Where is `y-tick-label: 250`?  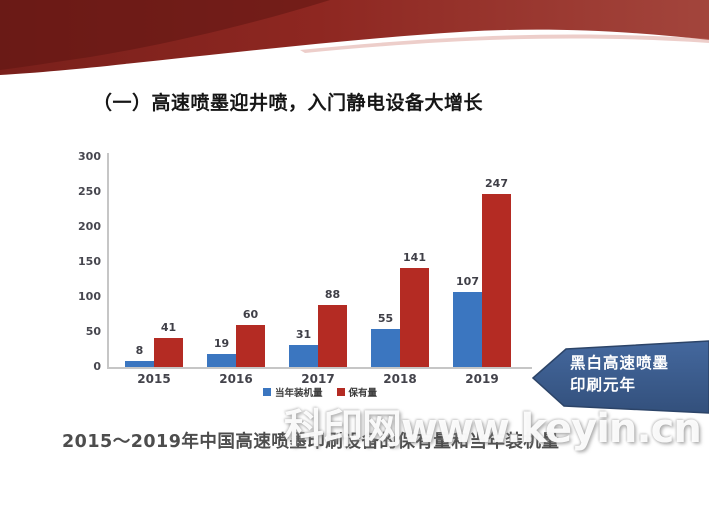 y-tick-label: 250 is located at coordinates (89, 191).